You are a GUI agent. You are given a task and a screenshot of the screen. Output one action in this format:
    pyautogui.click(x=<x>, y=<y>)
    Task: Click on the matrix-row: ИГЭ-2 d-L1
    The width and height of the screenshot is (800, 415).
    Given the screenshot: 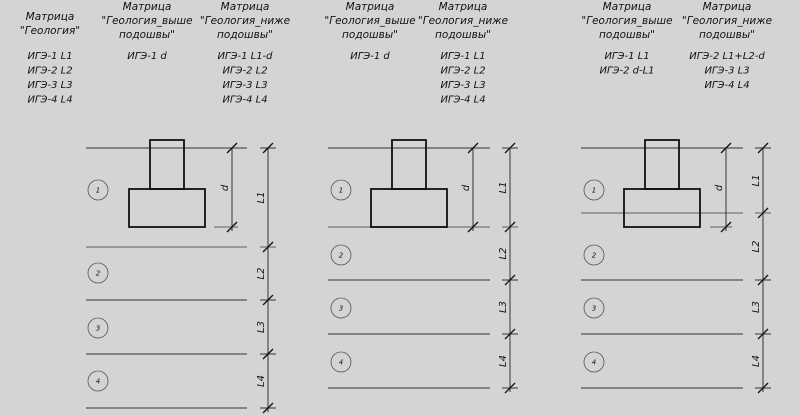 What is the action you would take?
    pyautogui.click(x=626, y=71)
    